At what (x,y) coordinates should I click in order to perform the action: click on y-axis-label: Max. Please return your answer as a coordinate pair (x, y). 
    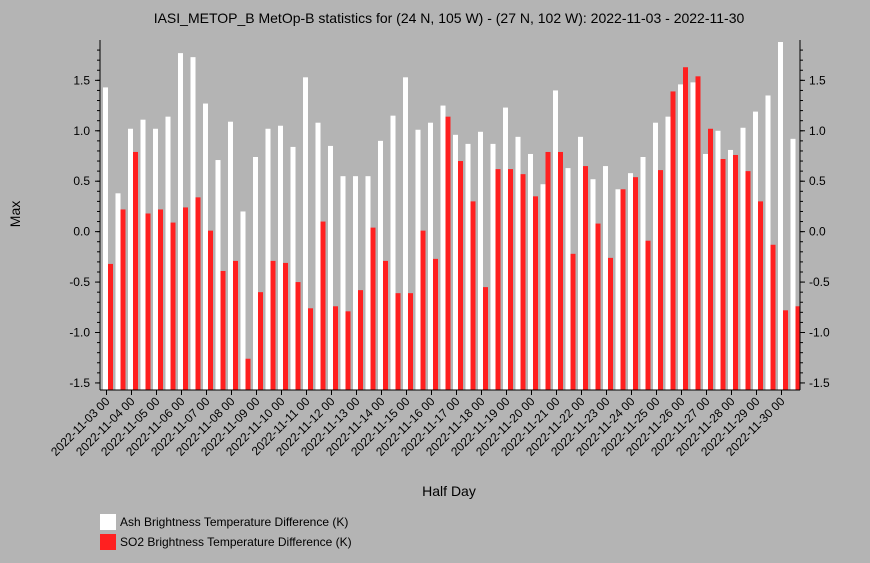
    Looking at the image, I should click on (15, 214).